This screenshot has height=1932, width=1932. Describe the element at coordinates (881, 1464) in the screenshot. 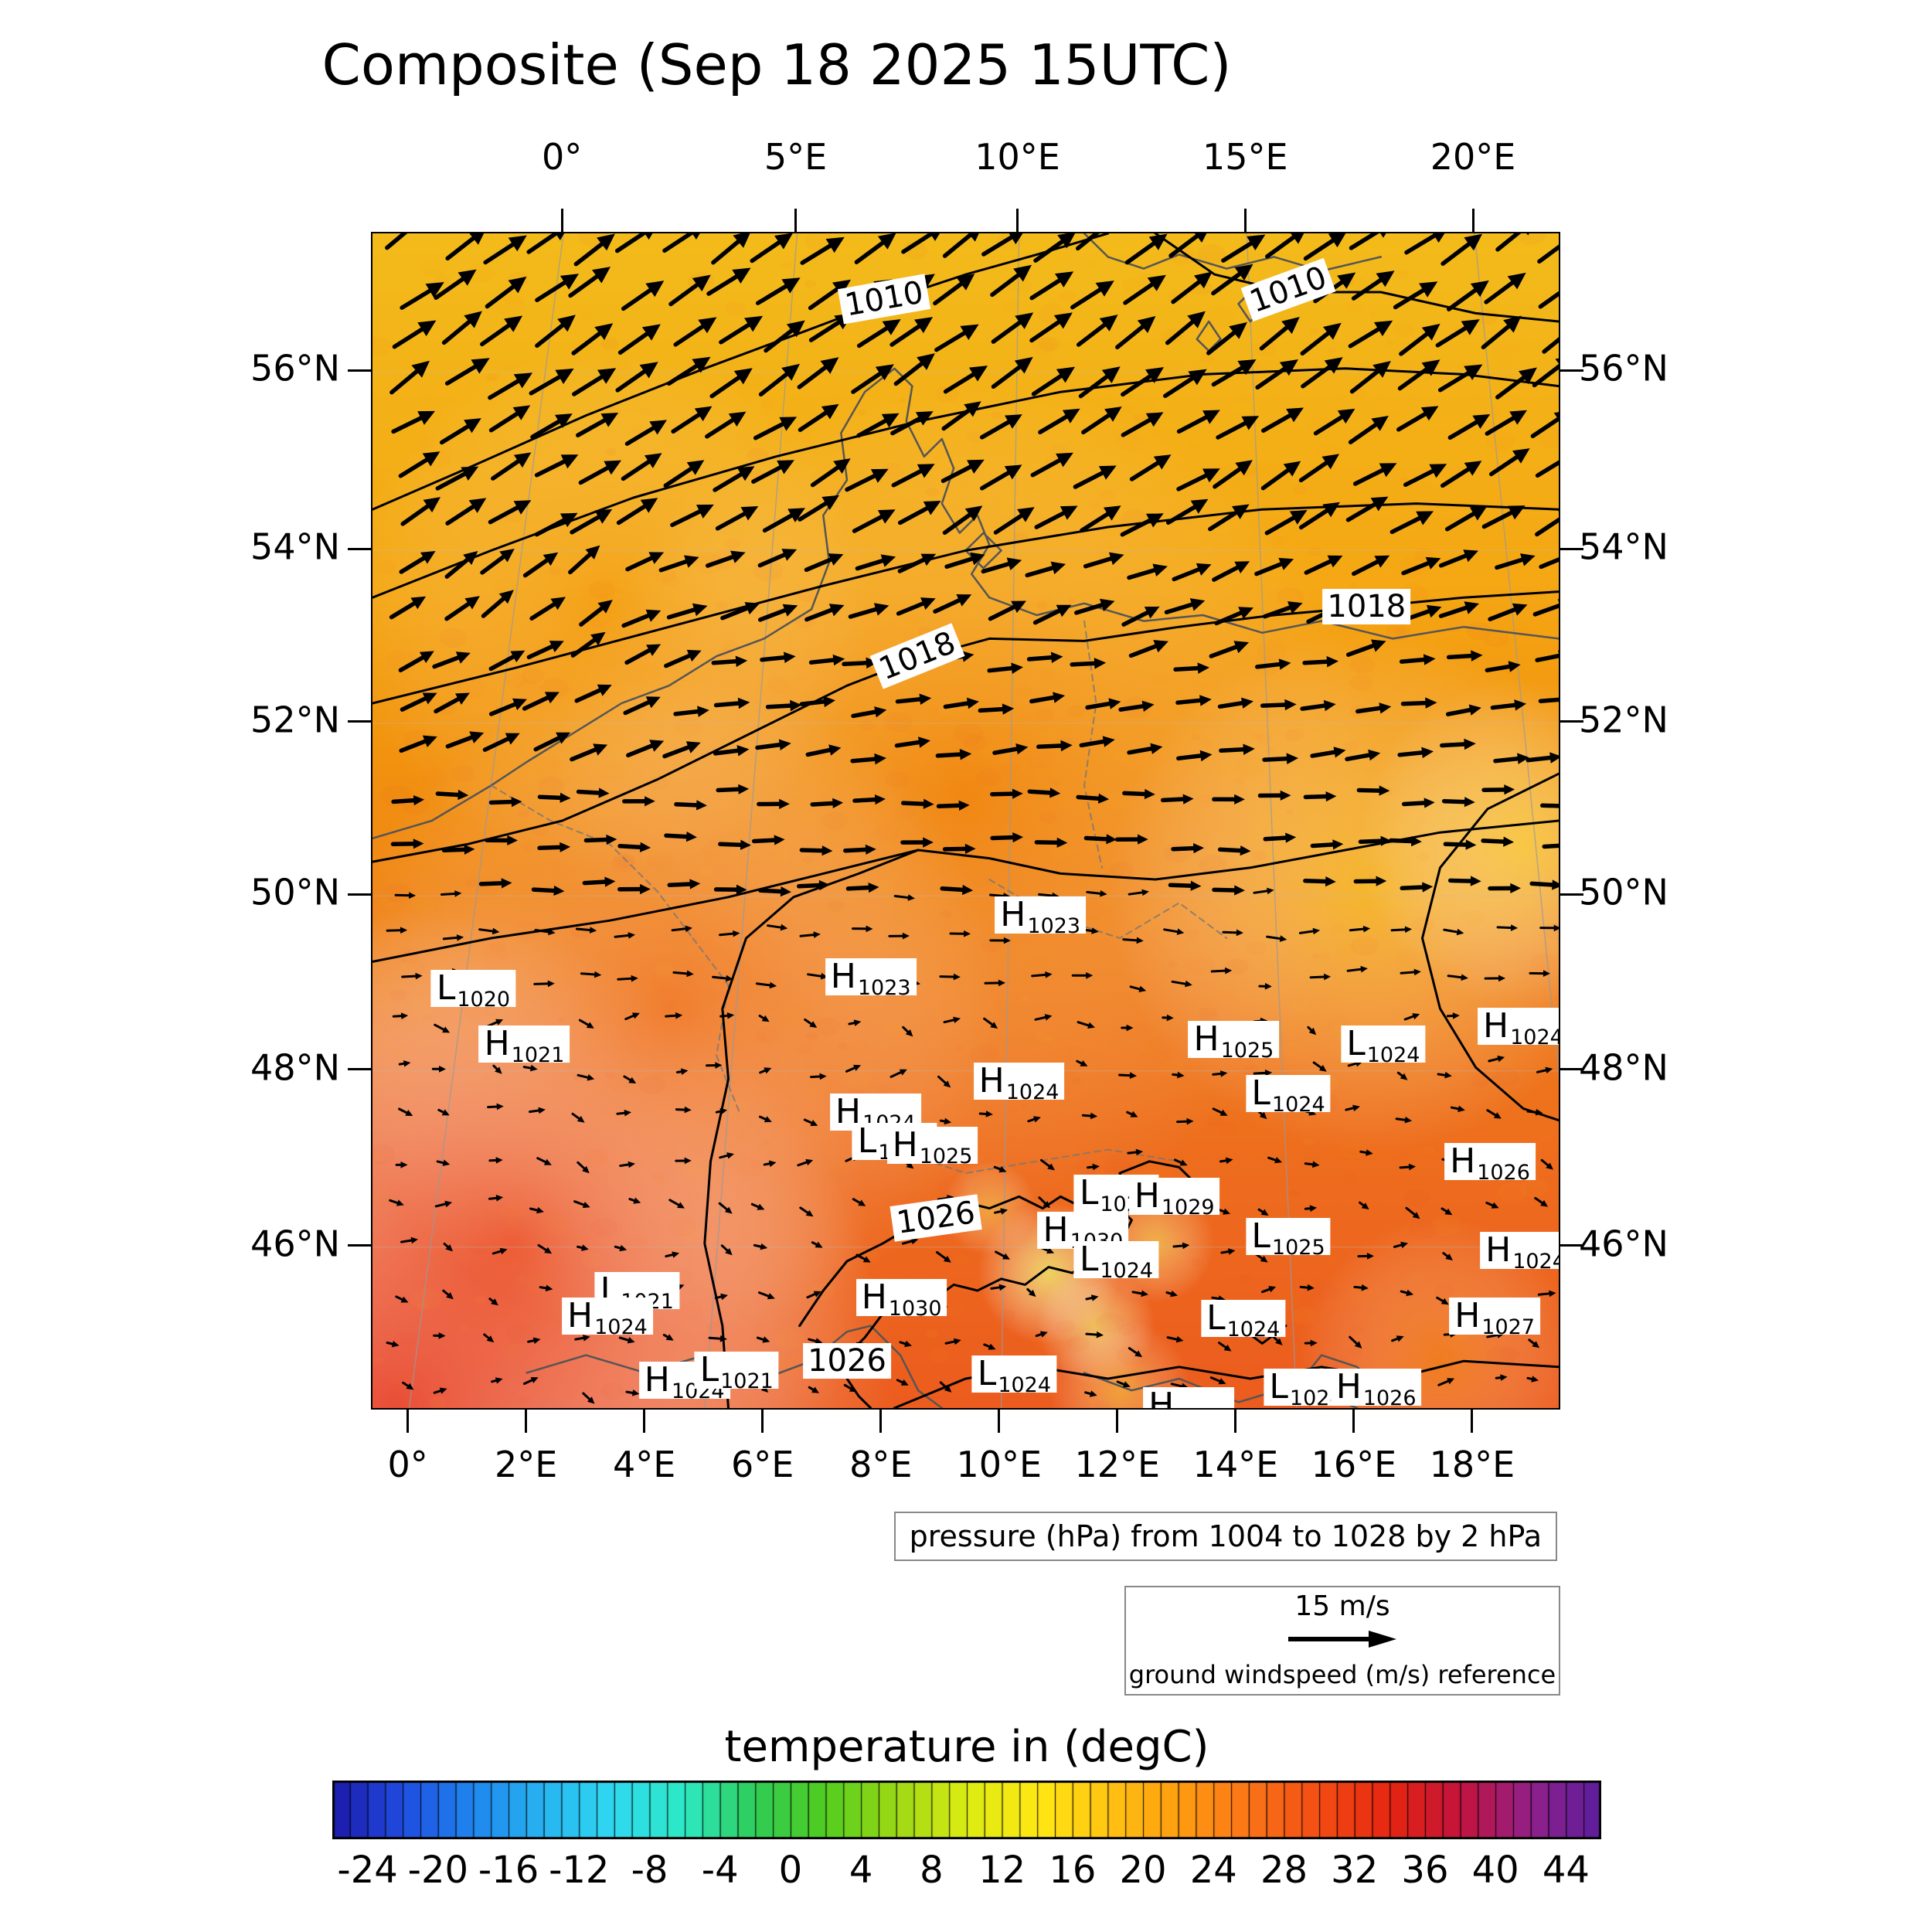

I see `axis-label-bottom: 8°E` at that location.